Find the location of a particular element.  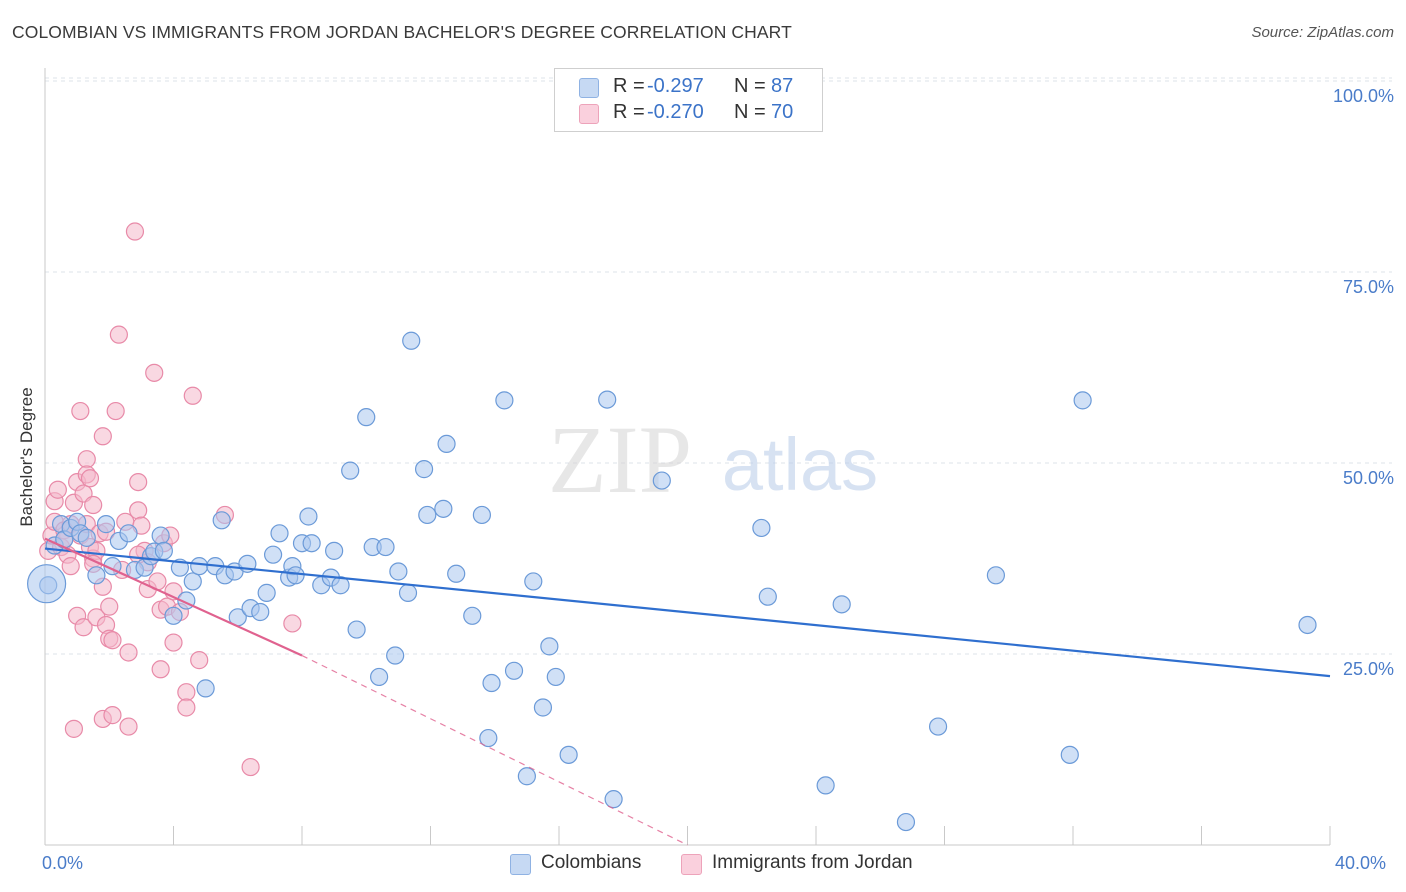

colombians-trendline is located at coordinates (687, 612).